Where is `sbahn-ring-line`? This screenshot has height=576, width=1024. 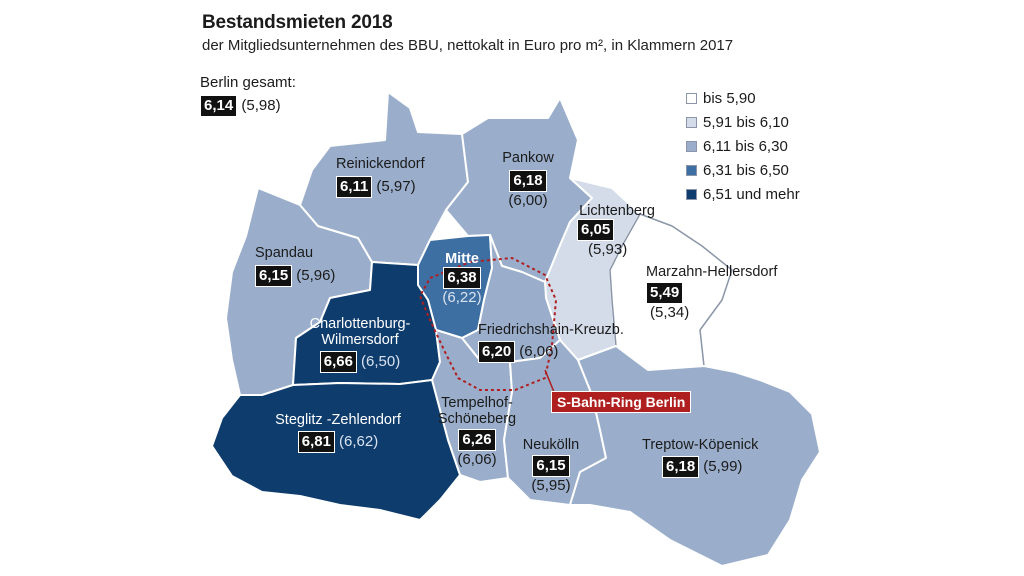 sbahn-ring-line is located at coordinates (488, 323).